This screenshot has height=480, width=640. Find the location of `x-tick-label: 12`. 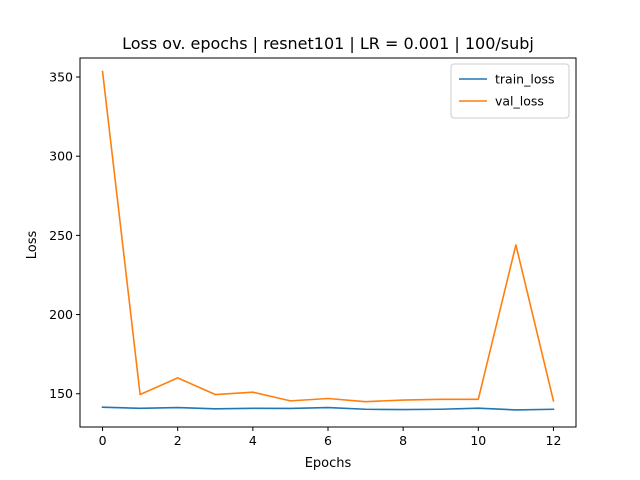

x-tick-label: 12 is located at coordinates (554, 440).